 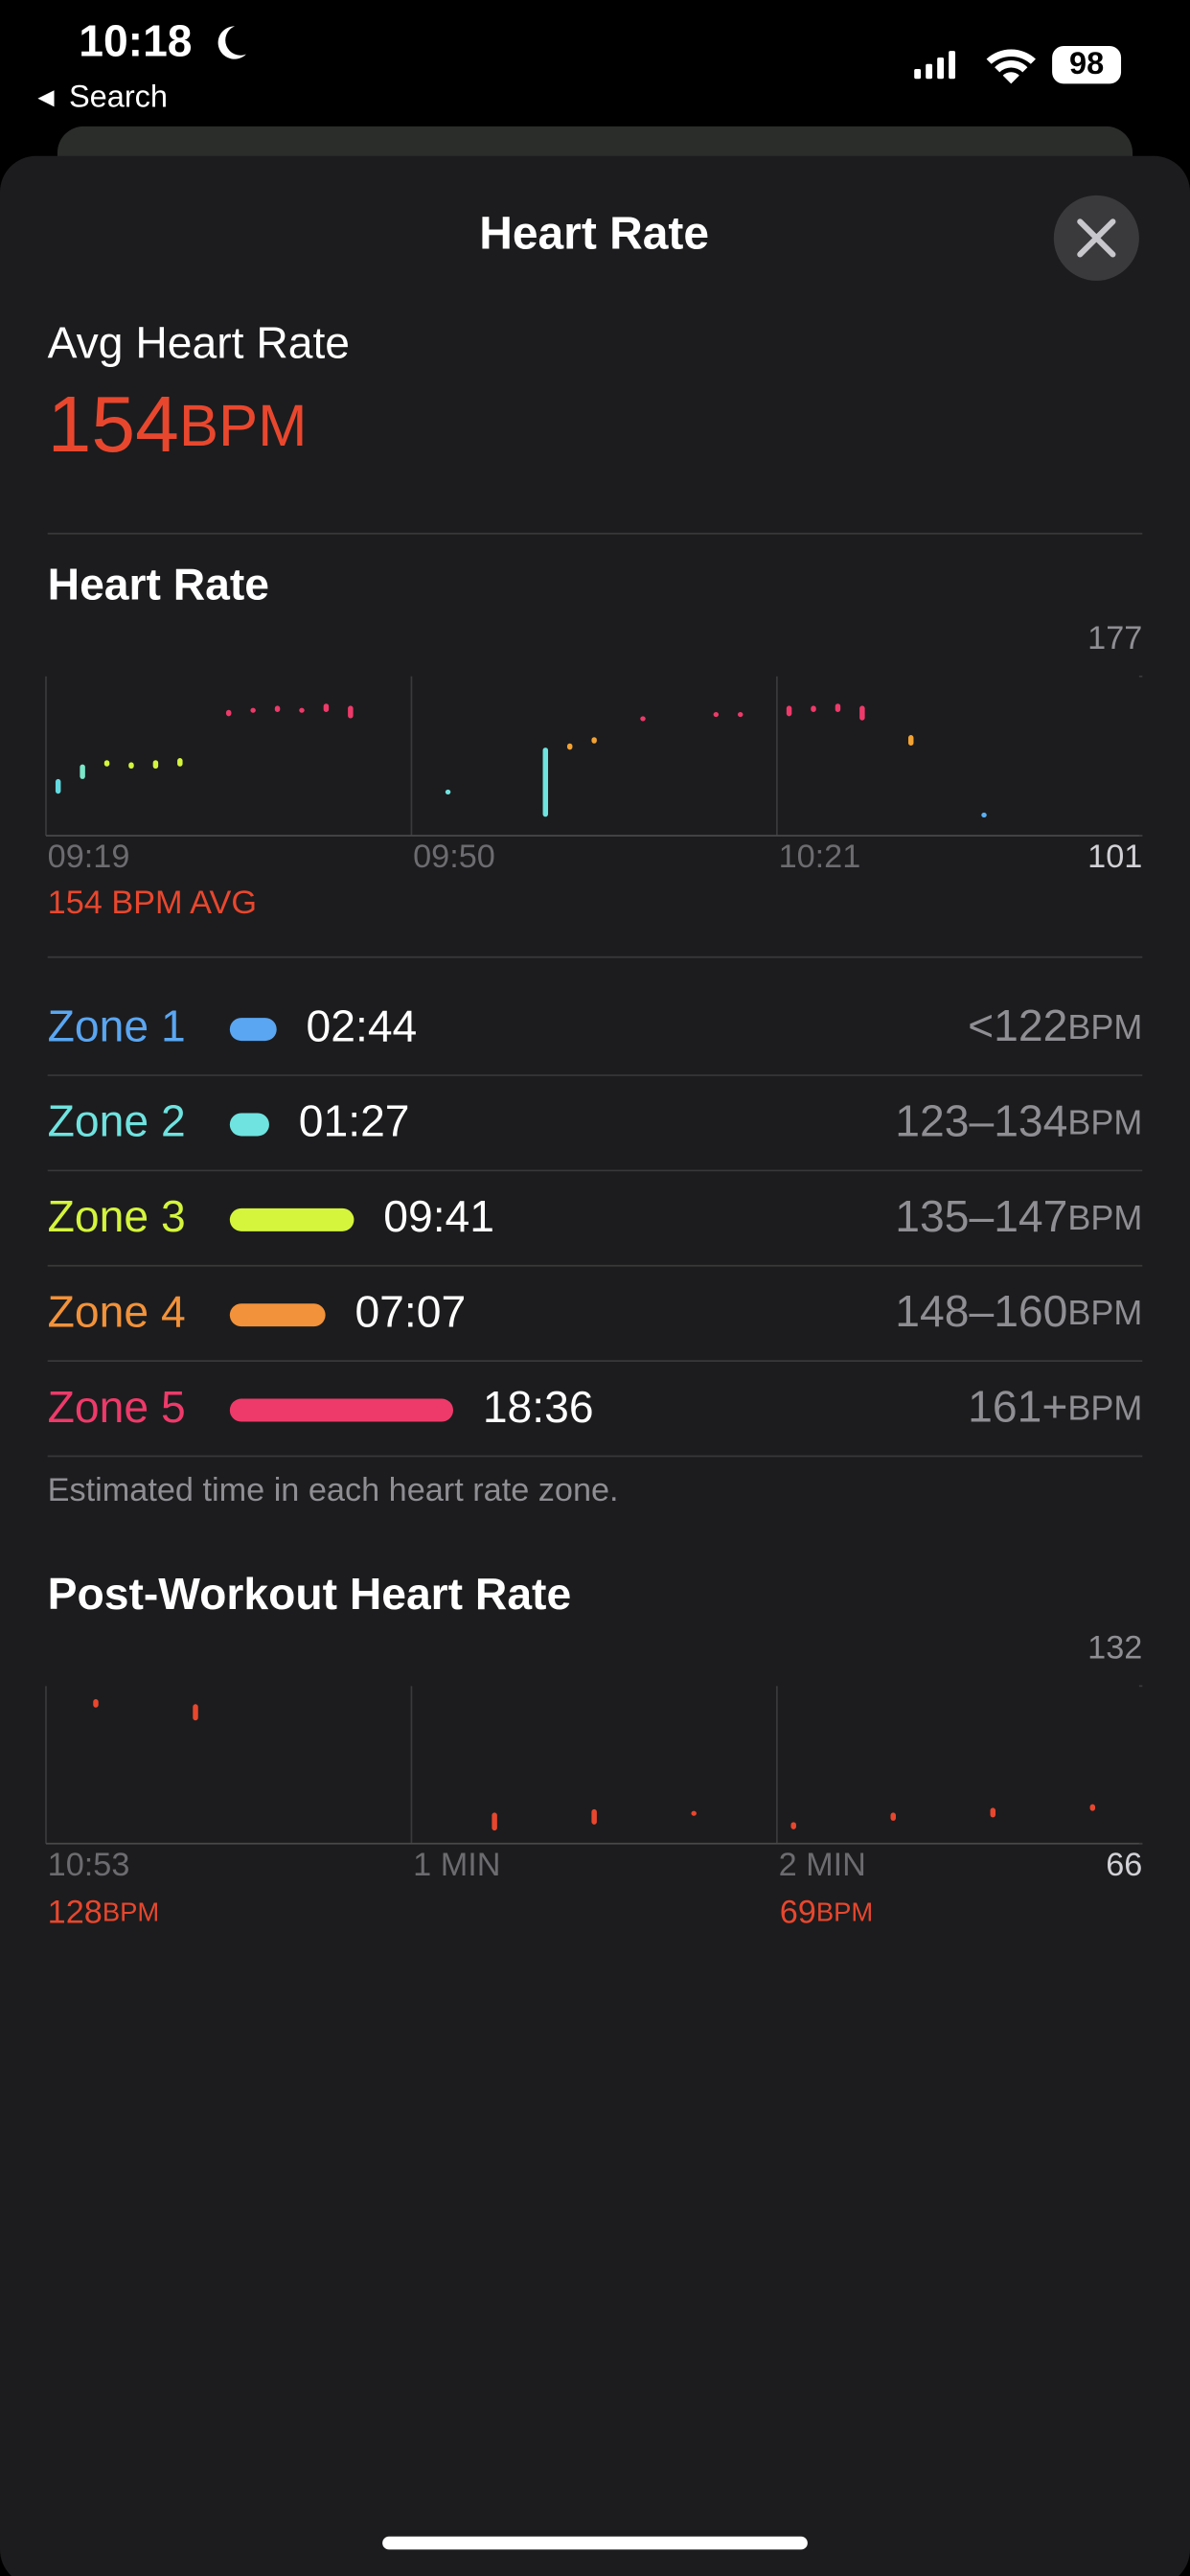 I want to click on section-title: Post-Workout Heart Rate, so click(x=310, y=1594).